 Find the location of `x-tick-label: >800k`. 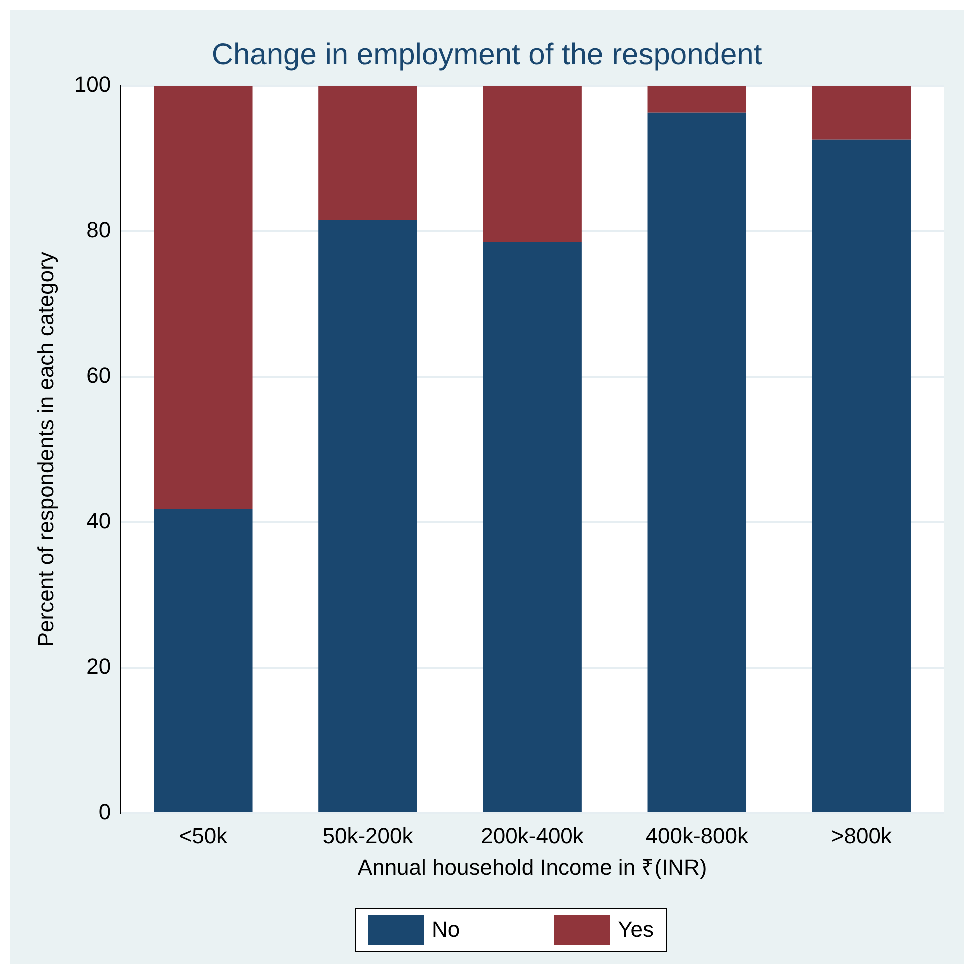

x-tick-label: >800k is located at coordinates (862, 835).